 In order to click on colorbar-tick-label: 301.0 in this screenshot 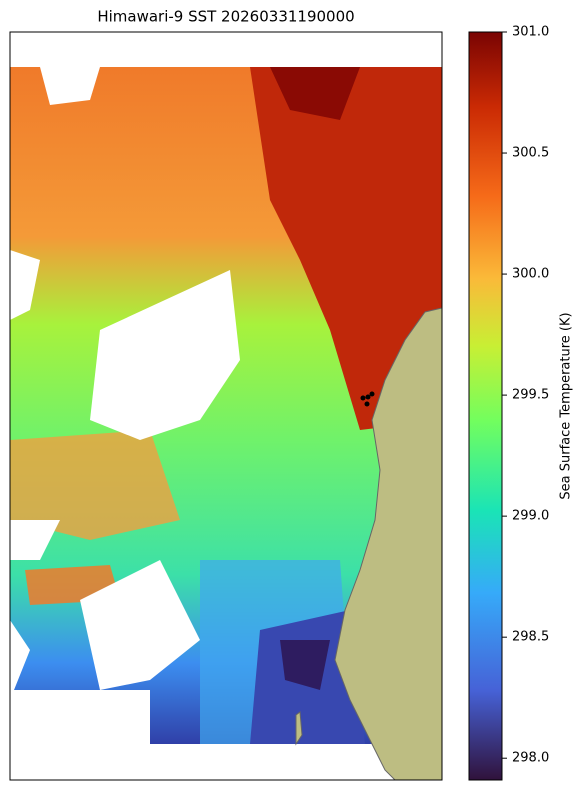, I will do `click(530, 32)`.